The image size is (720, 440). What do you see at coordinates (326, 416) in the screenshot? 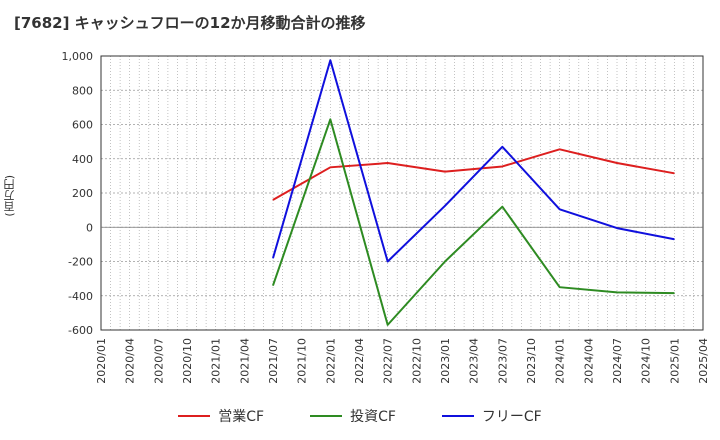
I see `legend-swatch-investing-cf` at bounding box center [326, 416].